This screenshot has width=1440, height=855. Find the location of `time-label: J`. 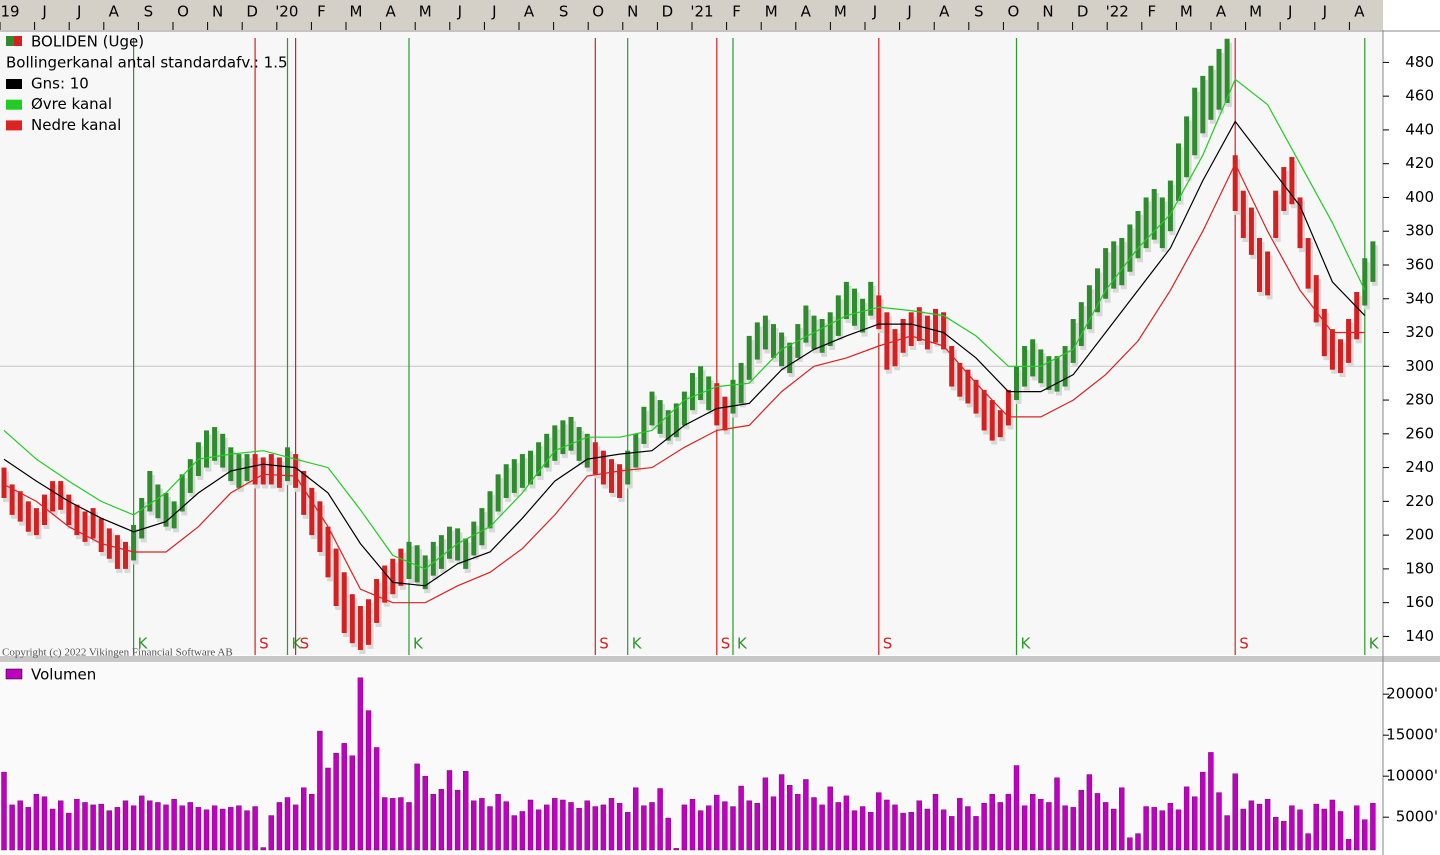

time-label: J is located at coordinates (1324, 12).